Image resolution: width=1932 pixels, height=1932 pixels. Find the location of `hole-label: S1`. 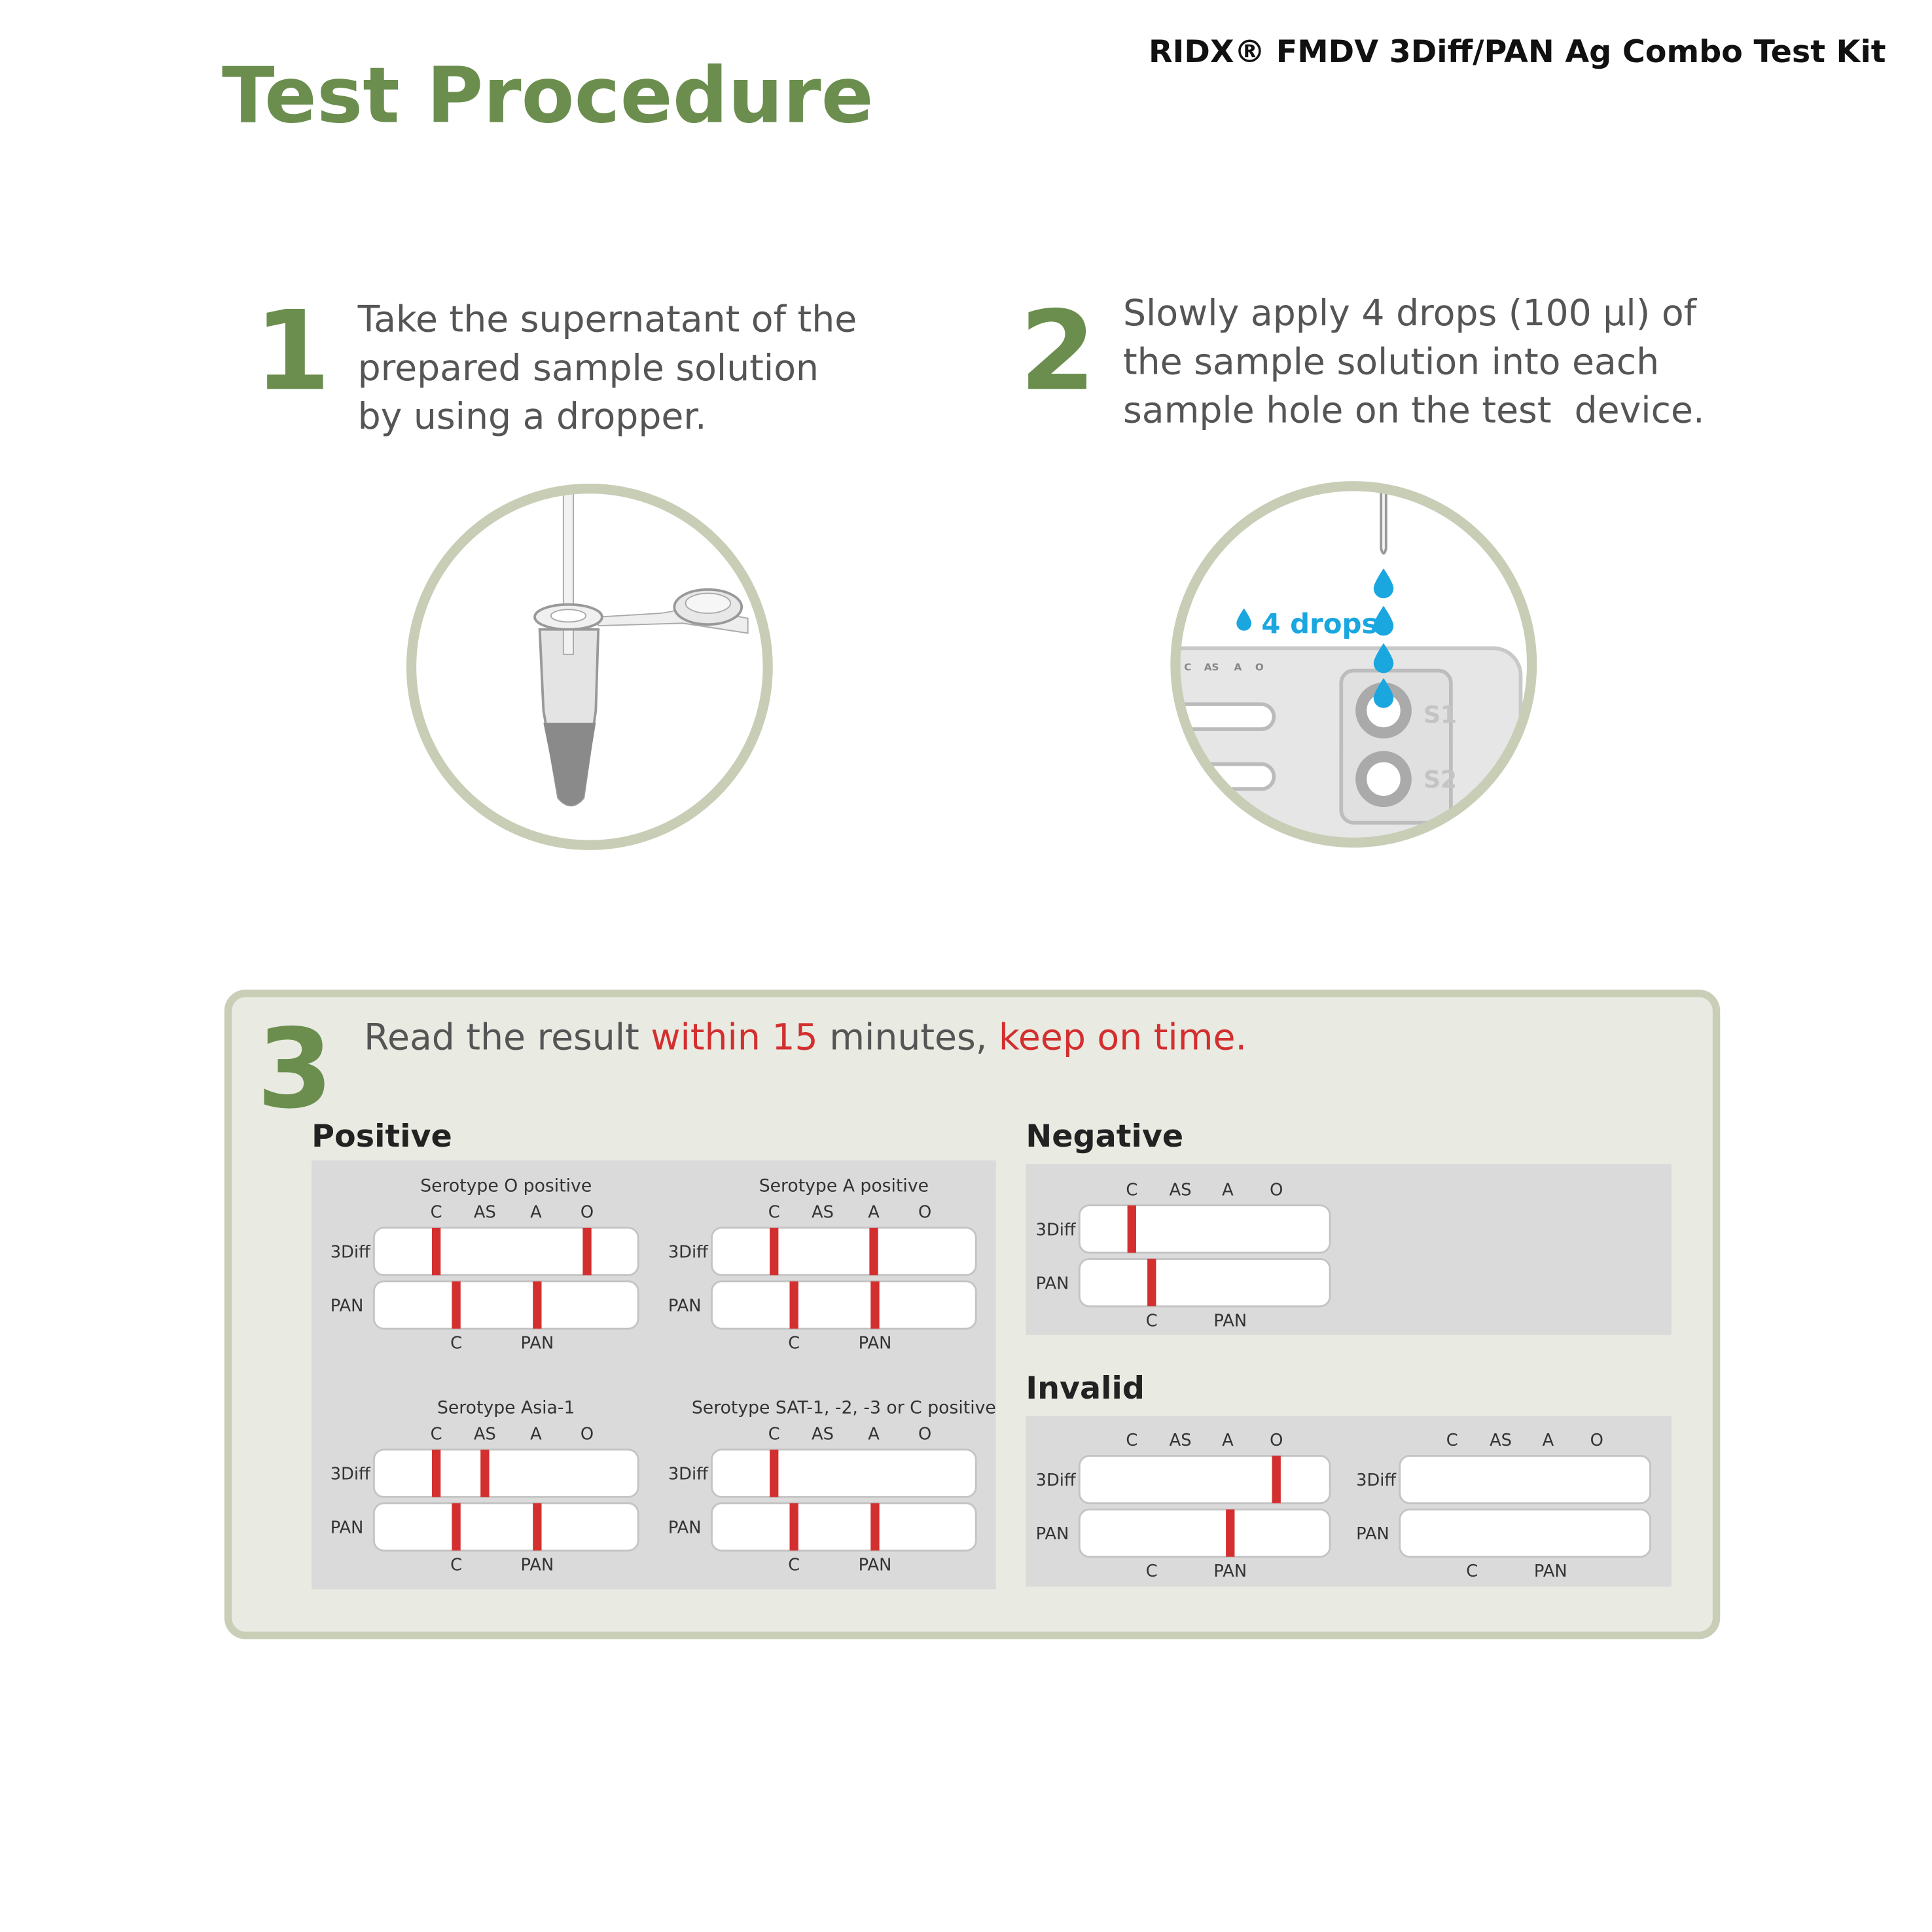

hole-label: S1 is located at coordinates (1440, 715).